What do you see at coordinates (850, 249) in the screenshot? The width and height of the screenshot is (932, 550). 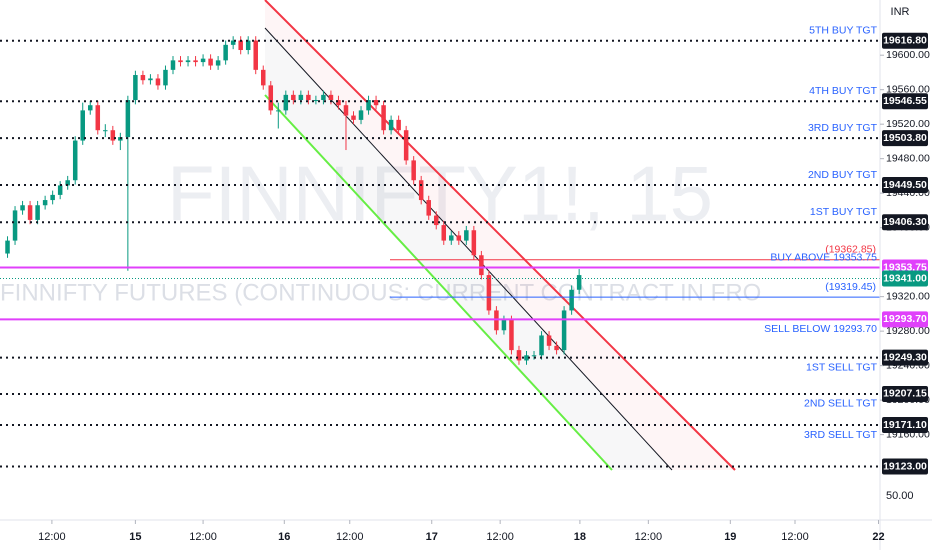 I see `reference-label: (19362.85)` at bounding box center [850, 249].